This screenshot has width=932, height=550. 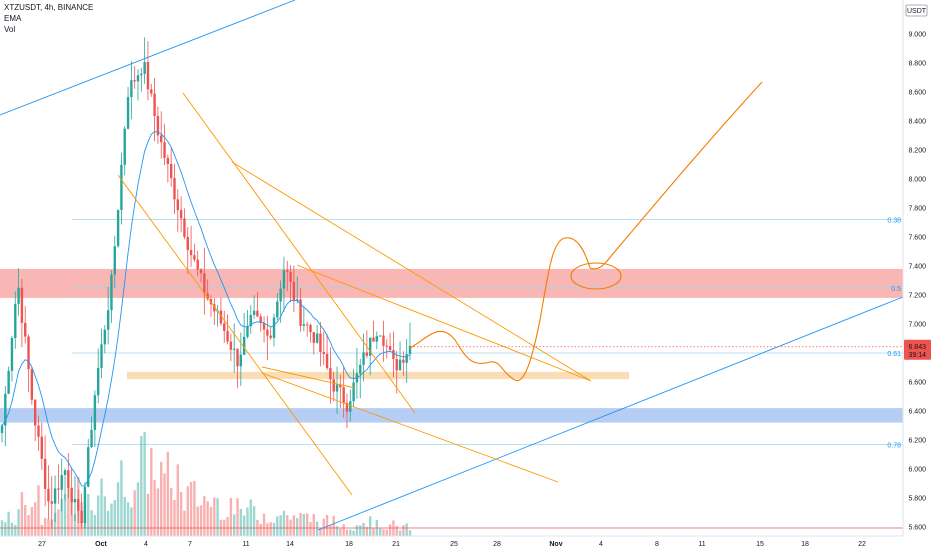 I want to click on scenario-projection-line, so click(x=676, y=175).